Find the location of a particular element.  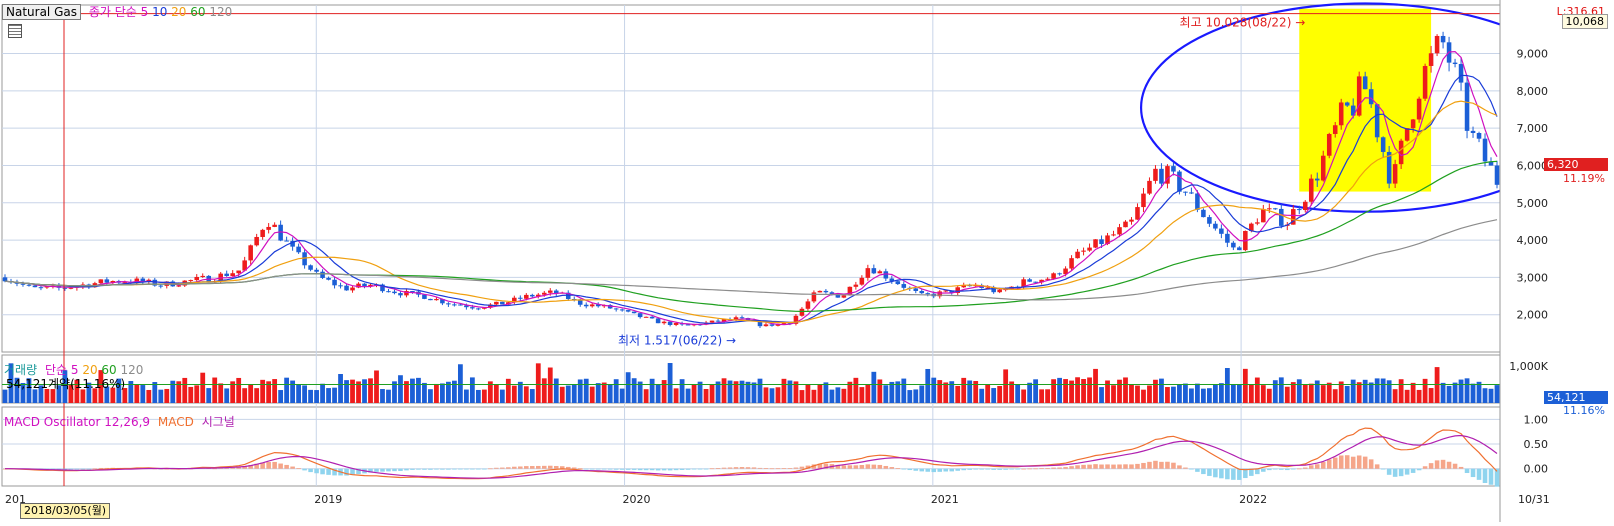

symbol-label: Natural Gas is located at coordinates (41, 12).